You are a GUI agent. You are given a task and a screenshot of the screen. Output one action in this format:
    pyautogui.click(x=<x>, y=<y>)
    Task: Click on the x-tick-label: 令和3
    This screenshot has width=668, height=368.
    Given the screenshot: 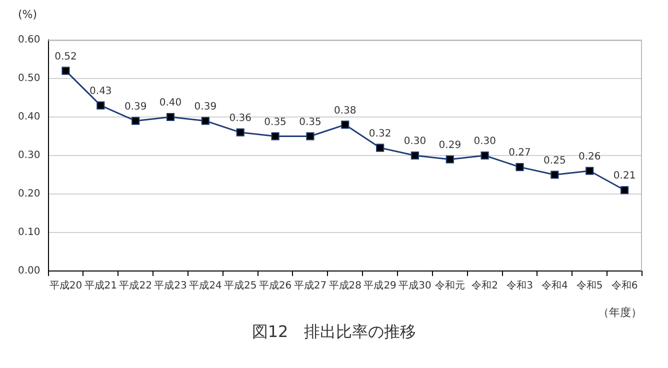 What is the action you would take?
    pyautogui.click(x=519, y=286)
    